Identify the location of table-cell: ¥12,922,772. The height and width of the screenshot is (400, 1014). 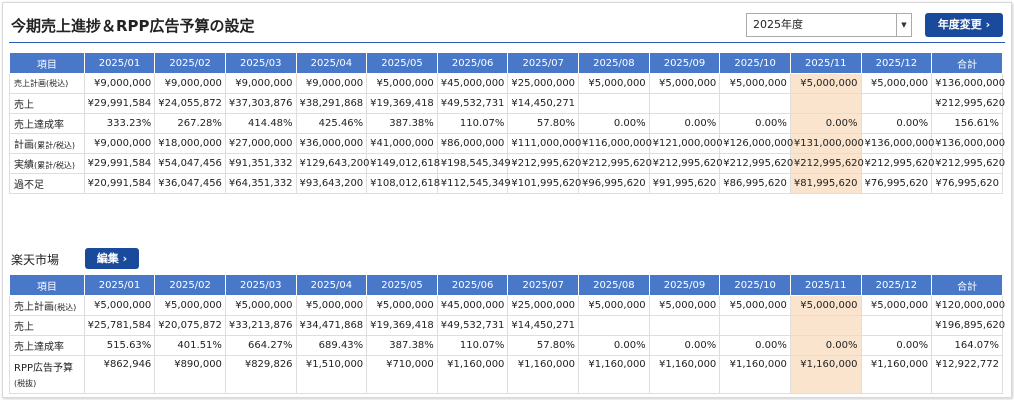
(967, 374).